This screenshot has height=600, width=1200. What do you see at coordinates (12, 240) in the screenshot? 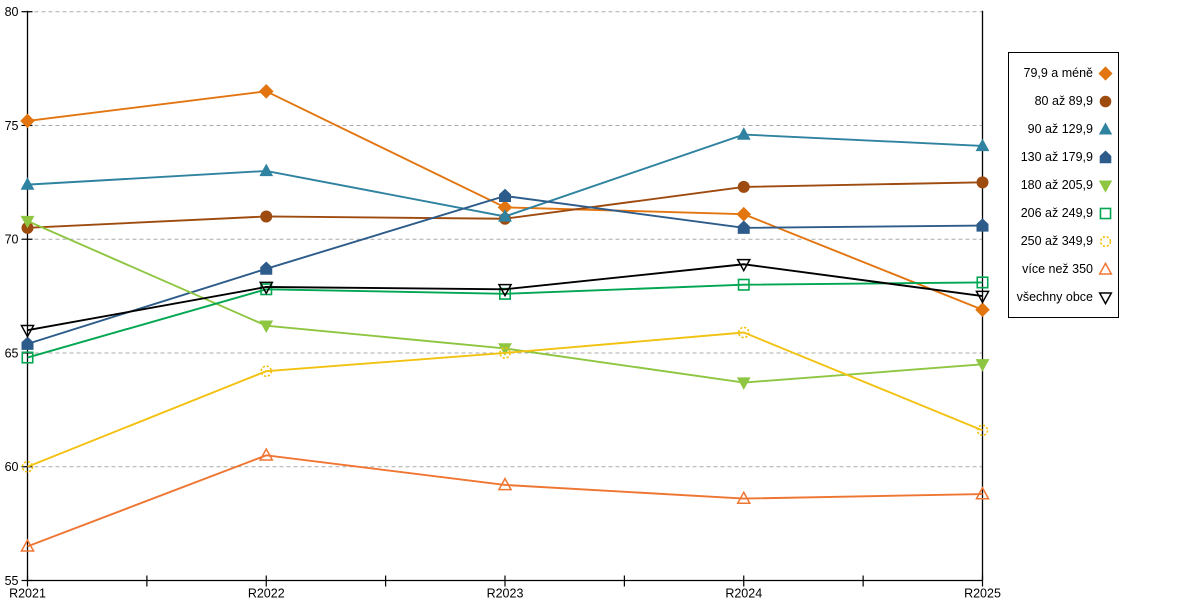
I see `y-tick-label: 70` at bounding box center [12, 240].